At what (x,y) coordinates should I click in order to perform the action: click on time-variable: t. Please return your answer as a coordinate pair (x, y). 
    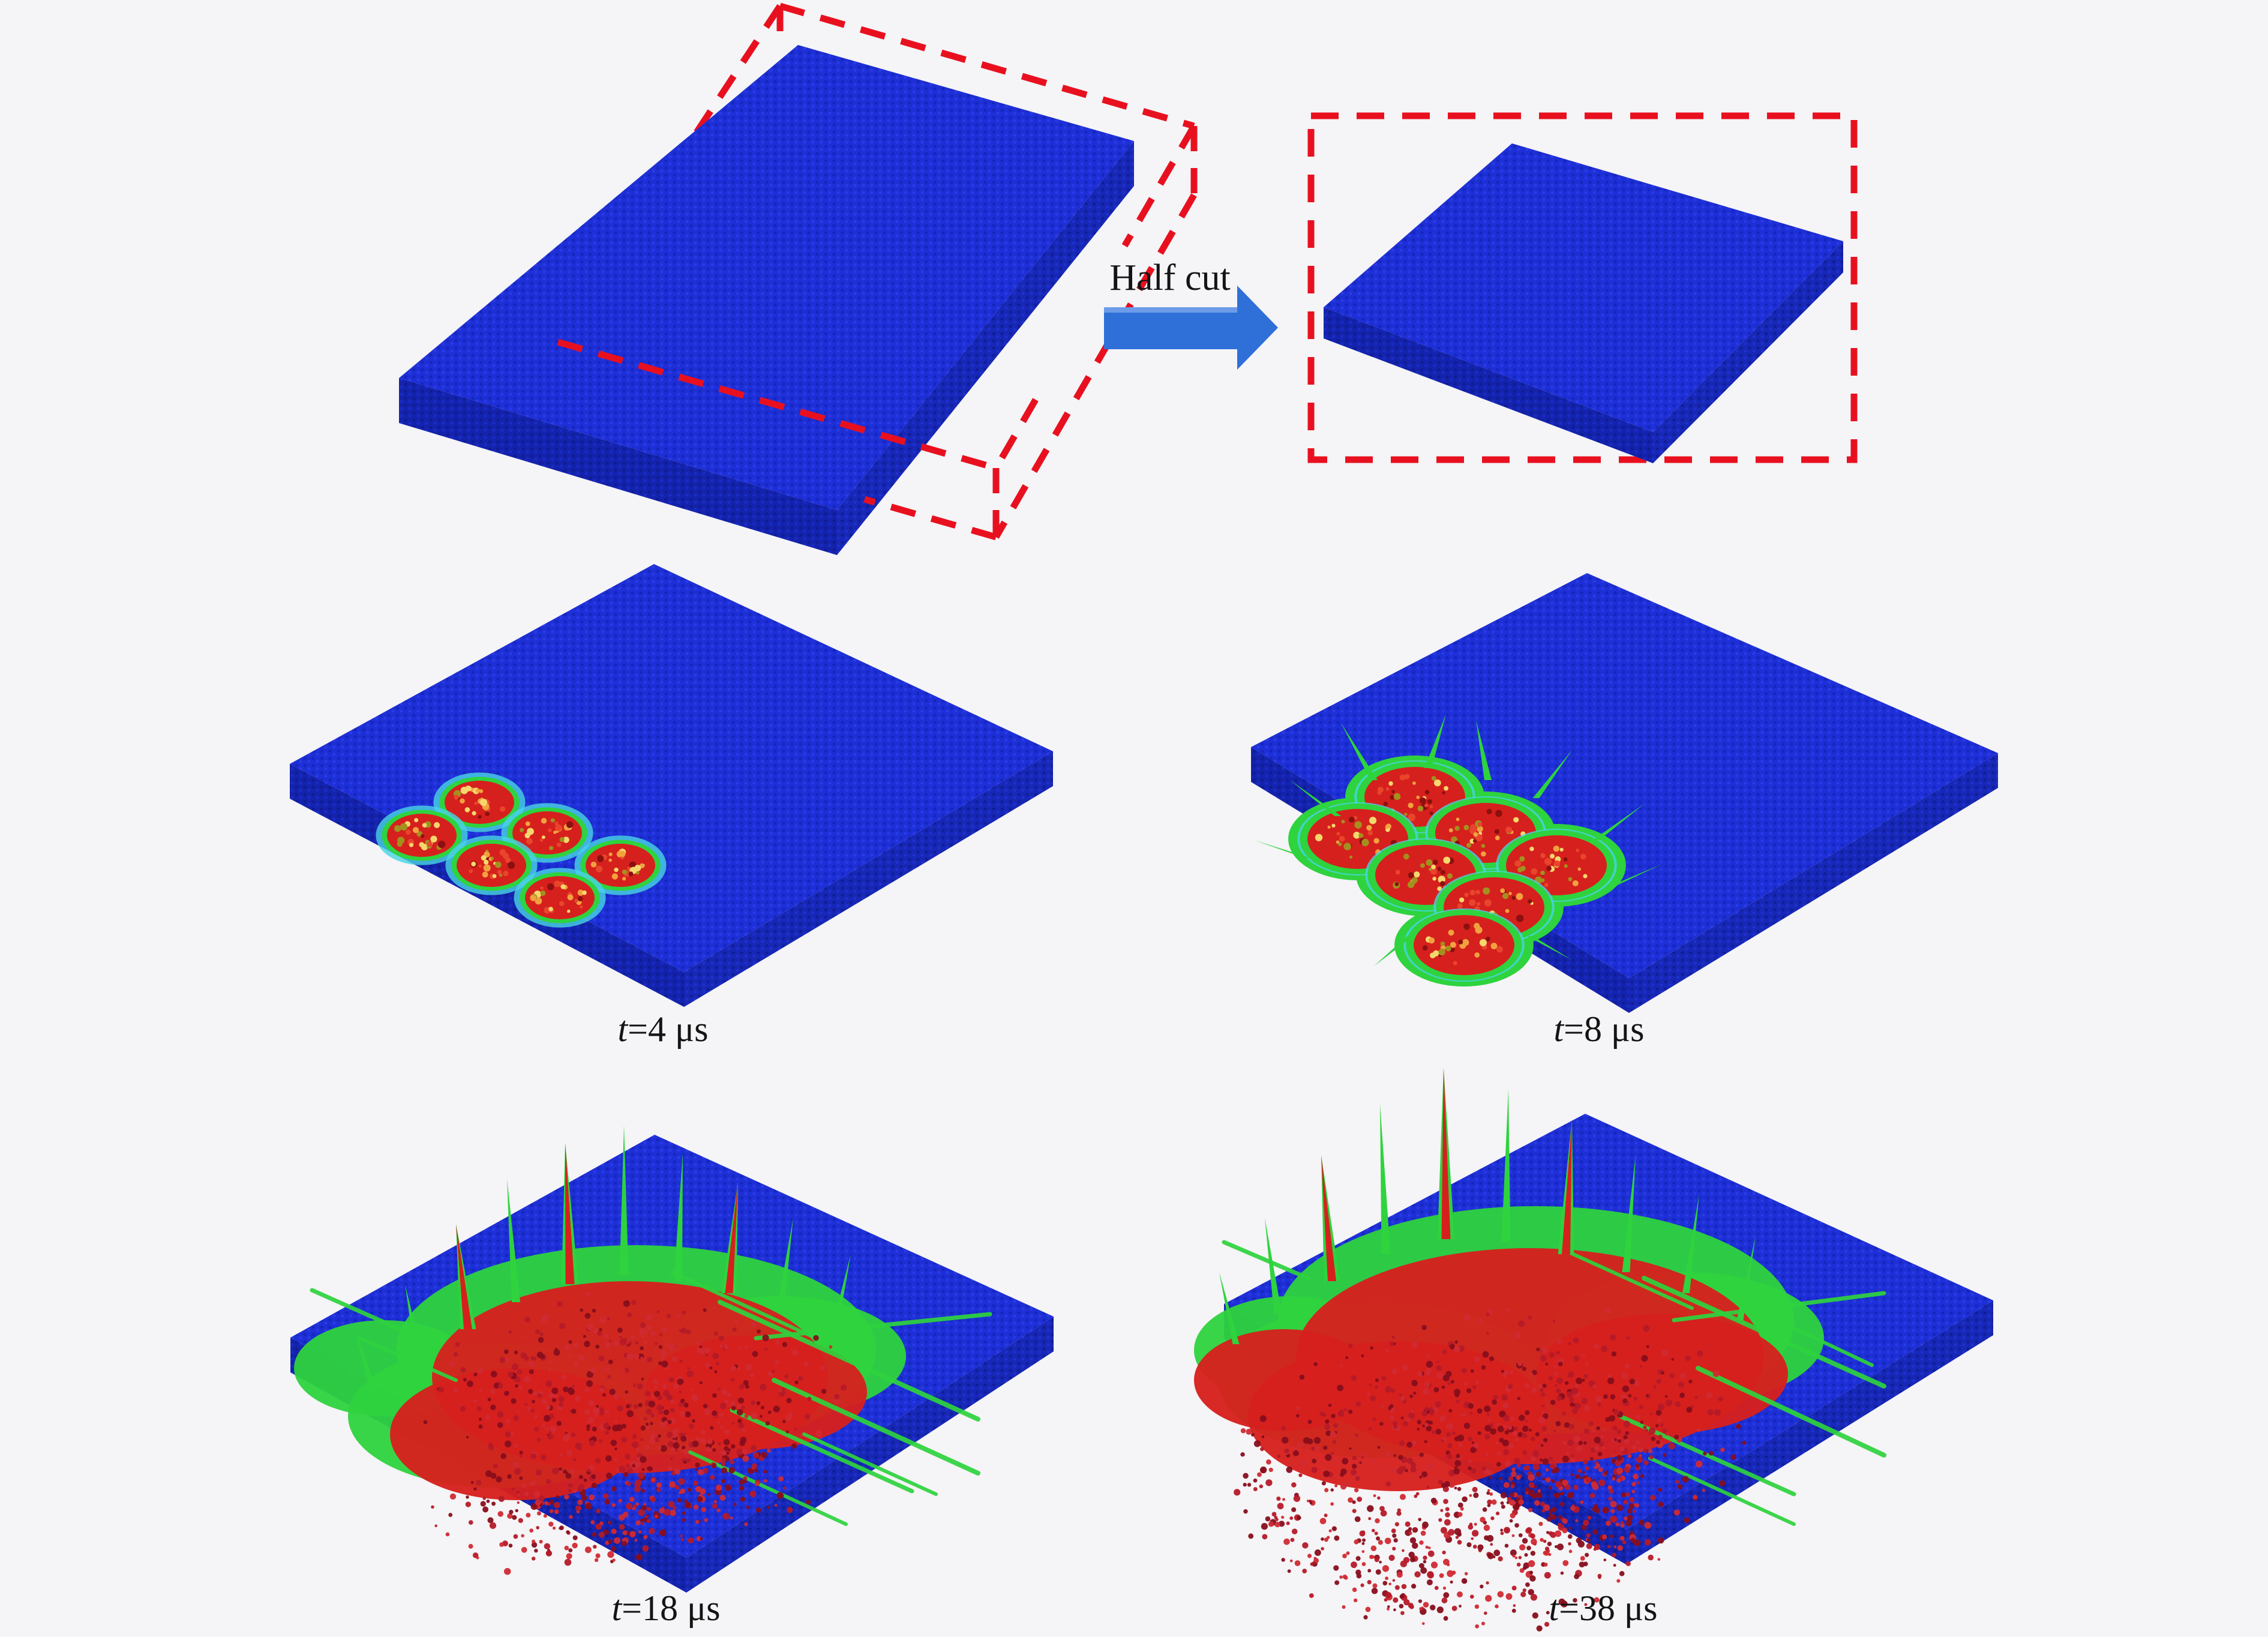
    Looking at the image, I should click on (622, 1029).